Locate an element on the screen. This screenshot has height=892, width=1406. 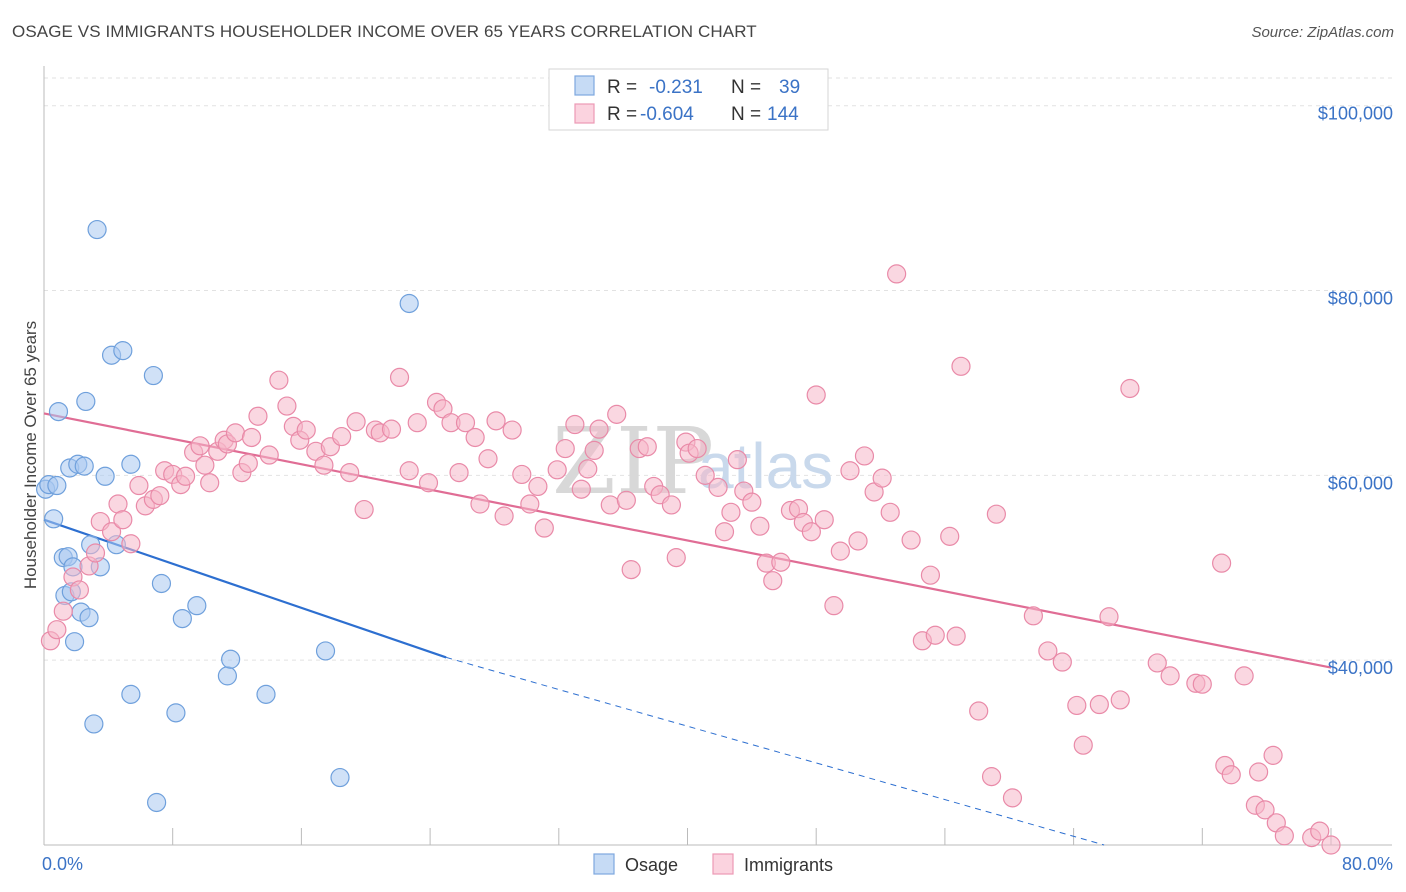
bottom-legend-immigrants: Immigrants is located at coordinates (788, 865).